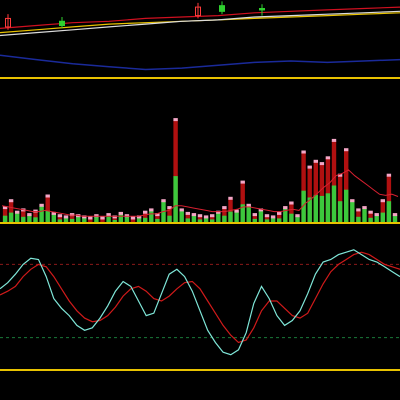 This screenshot has width=400, height=400. What do you see at coordinates (200, 193) in the screenshot?
I see `volume-ma-line` at bounding box center [200, 193].